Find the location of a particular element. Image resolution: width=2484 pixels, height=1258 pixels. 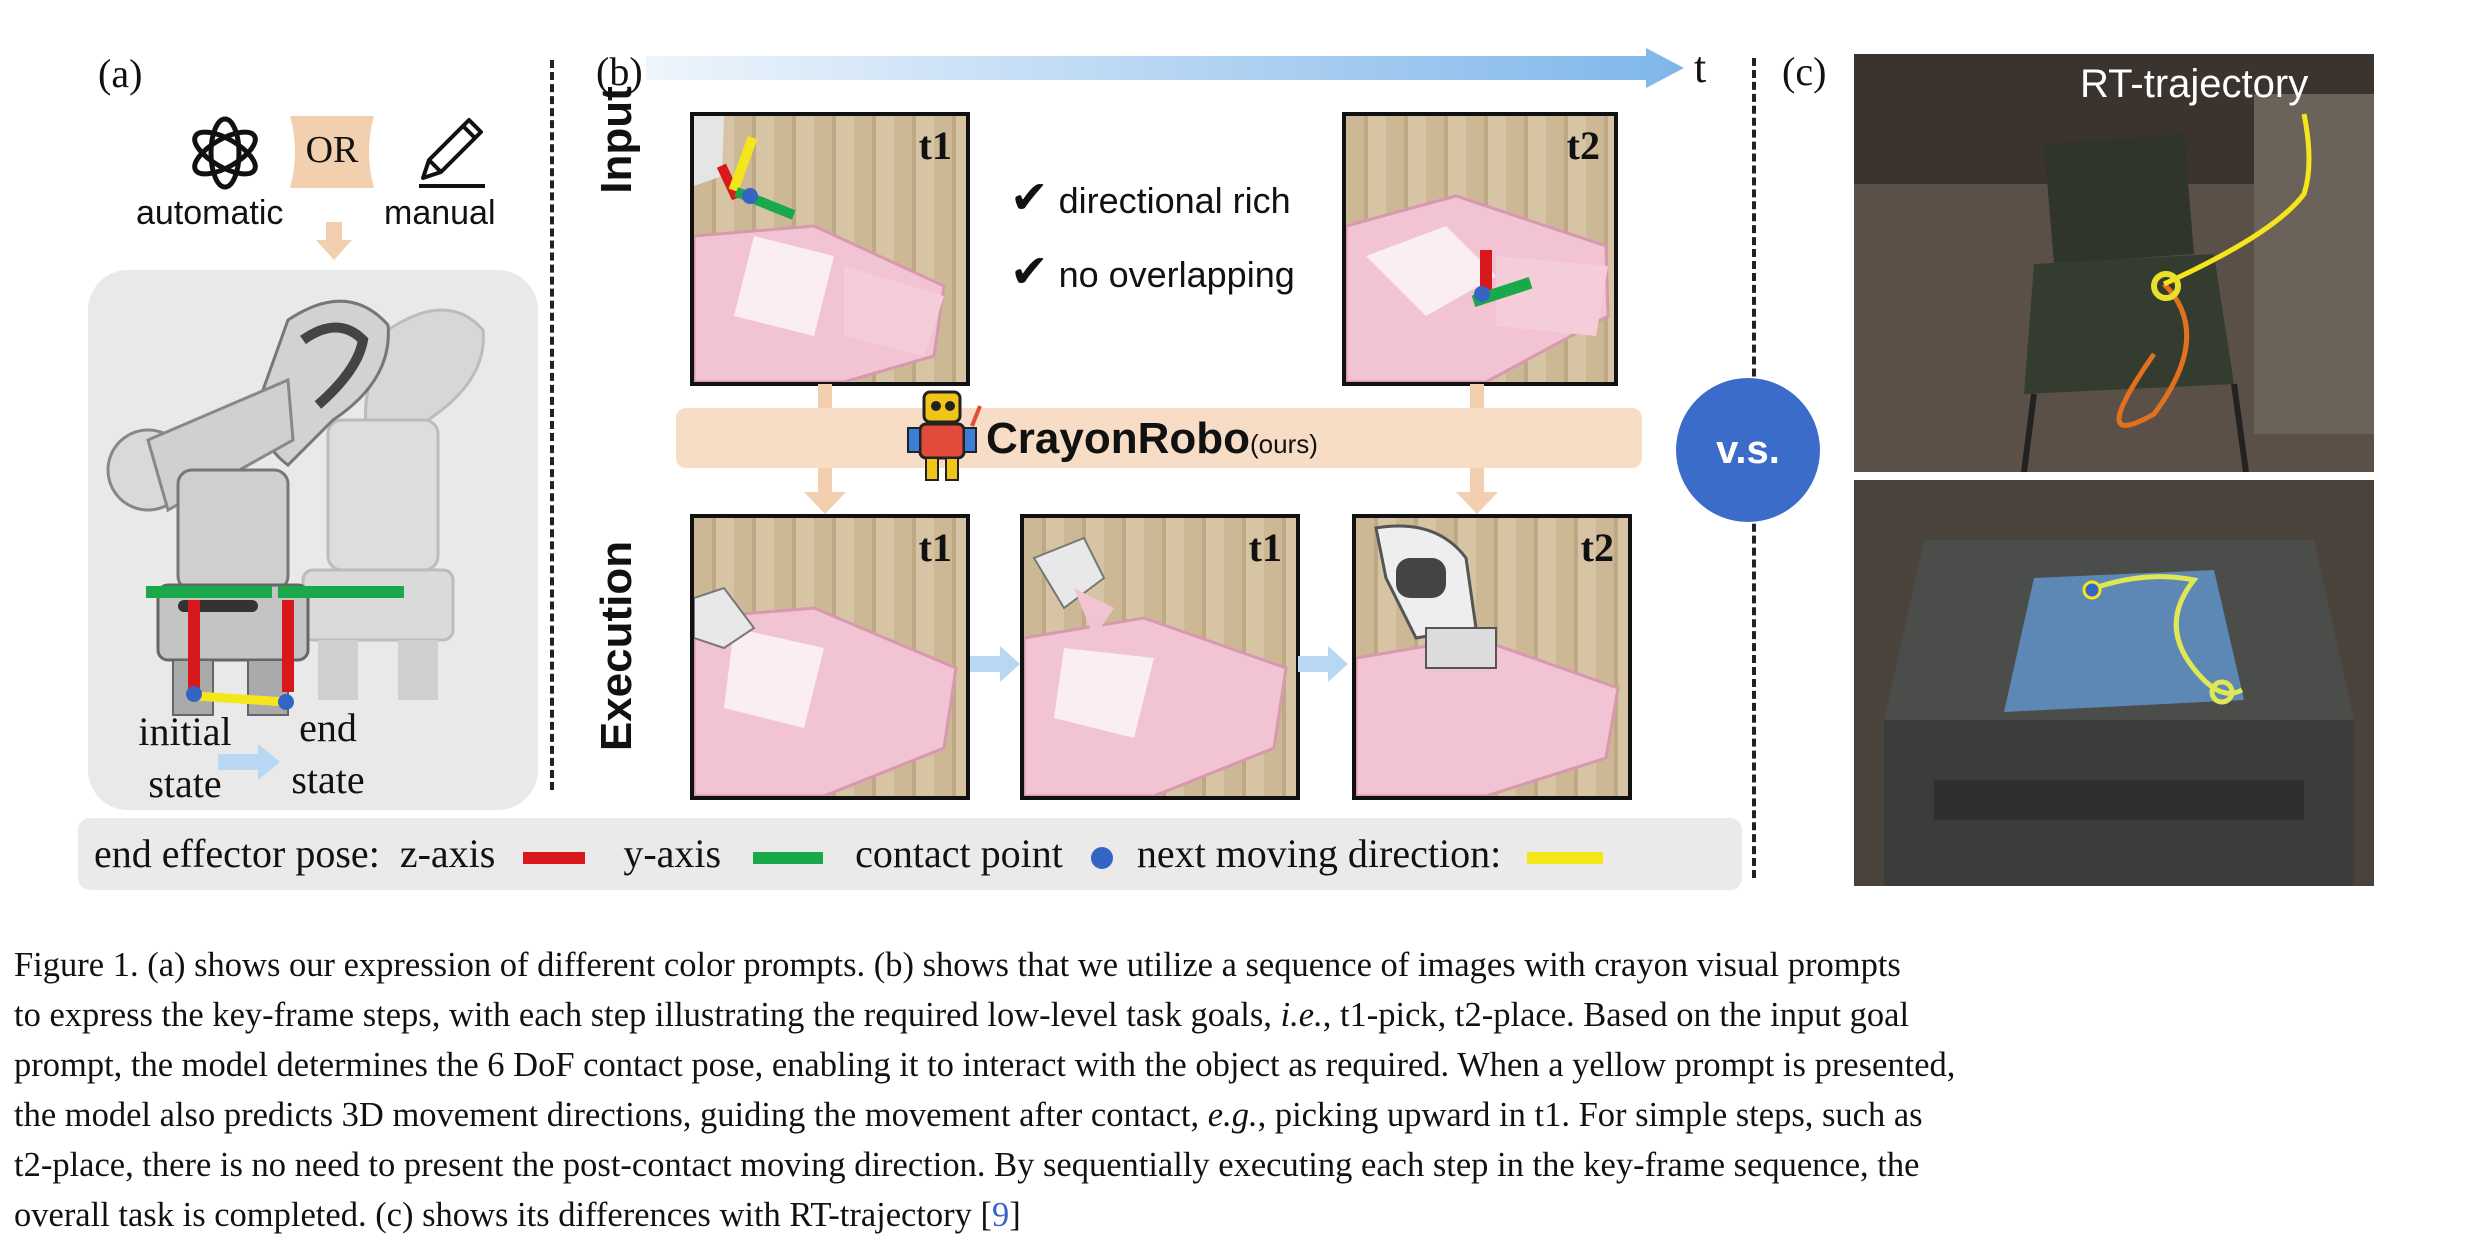

automatic-label: automatic is located at coordinates (210, 213).